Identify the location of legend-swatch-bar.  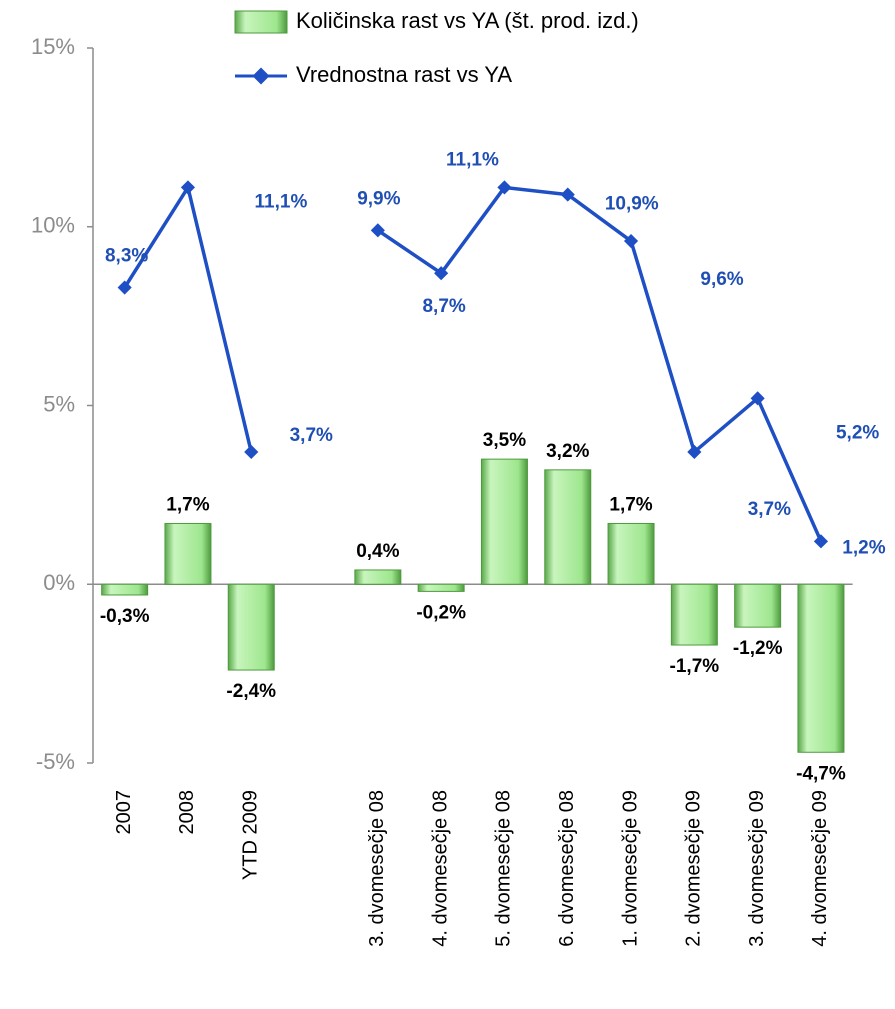
(261, 22).